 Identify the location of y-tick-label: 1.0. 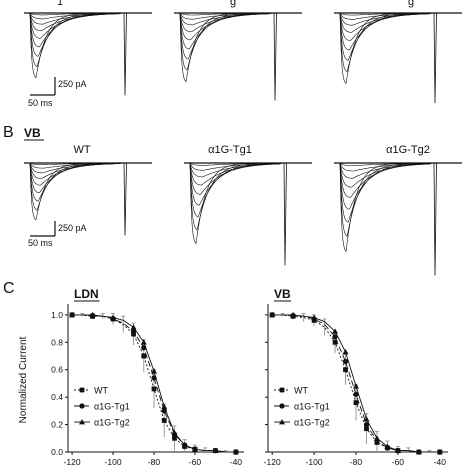
(57, 315).